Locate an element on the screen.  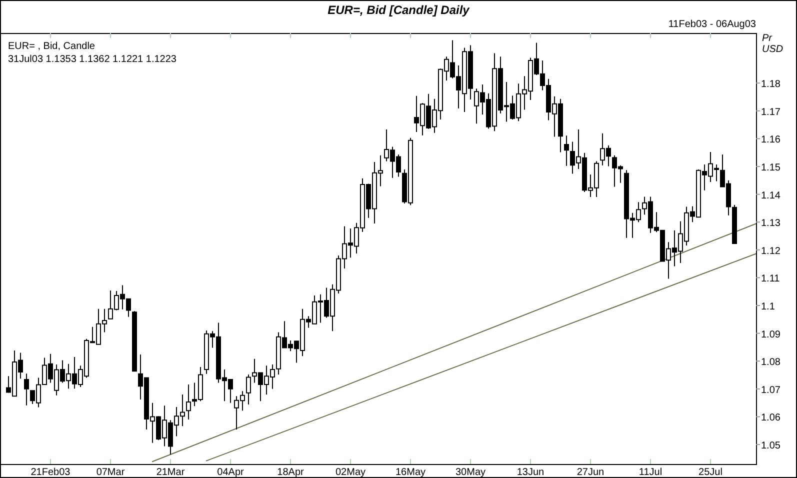
x-tick-label: 16May is located at coordinates (410, 472).